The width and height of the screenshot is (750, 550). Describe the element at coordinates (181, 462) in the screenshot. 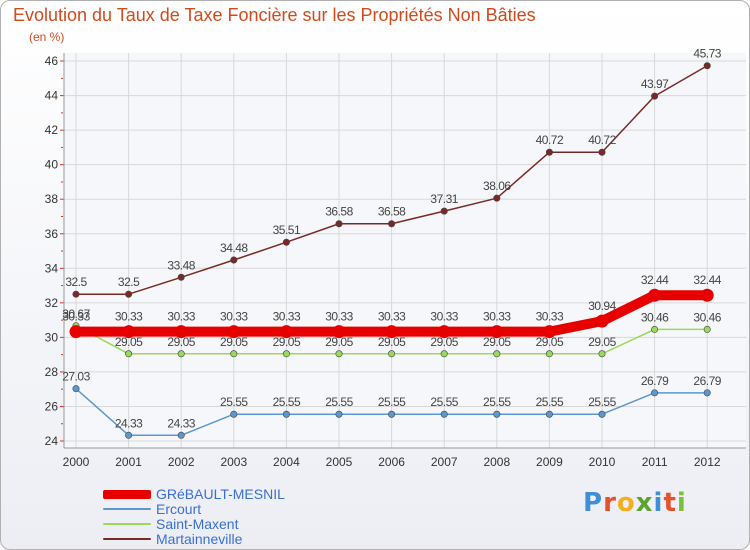

I see `x-tick-label: 2002` at that location.